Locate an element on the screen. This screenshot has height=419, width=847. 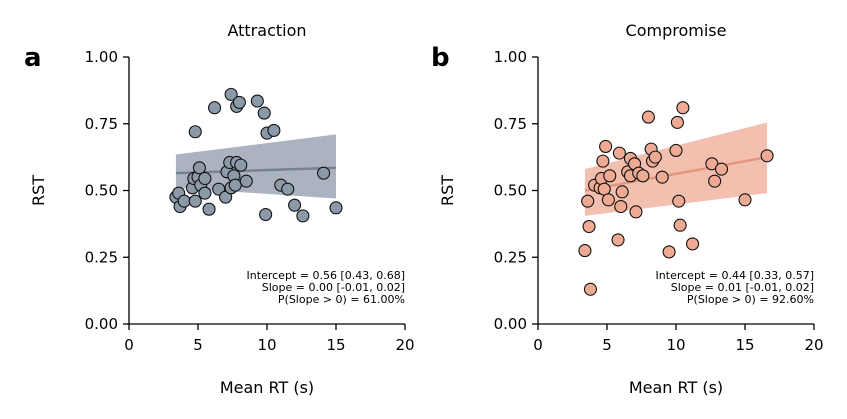
panel-letter: a is located at coordinates (33, 58).